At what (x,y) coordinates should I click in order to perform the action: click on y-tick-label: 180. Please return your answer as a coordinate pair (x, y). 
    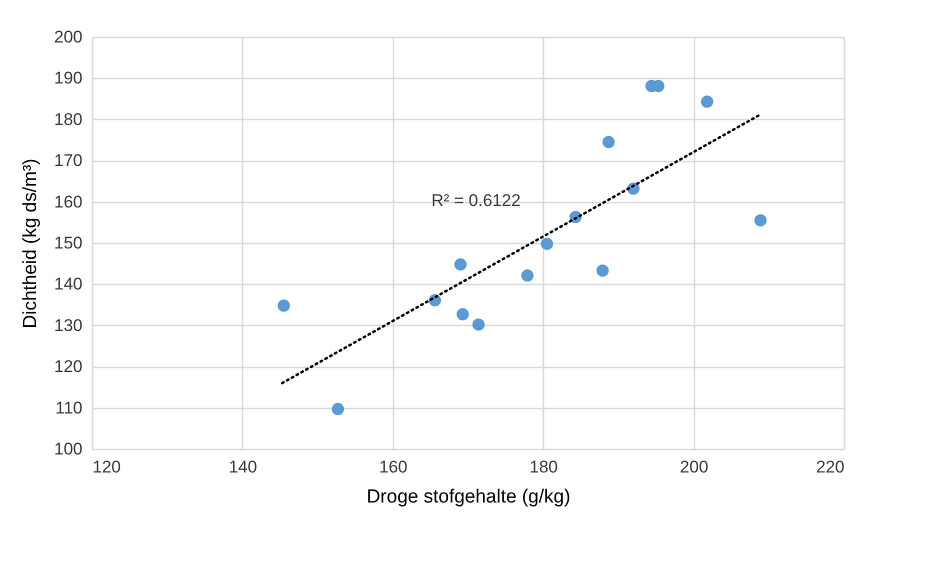
    Looking at the image, I should click on (68, 119).